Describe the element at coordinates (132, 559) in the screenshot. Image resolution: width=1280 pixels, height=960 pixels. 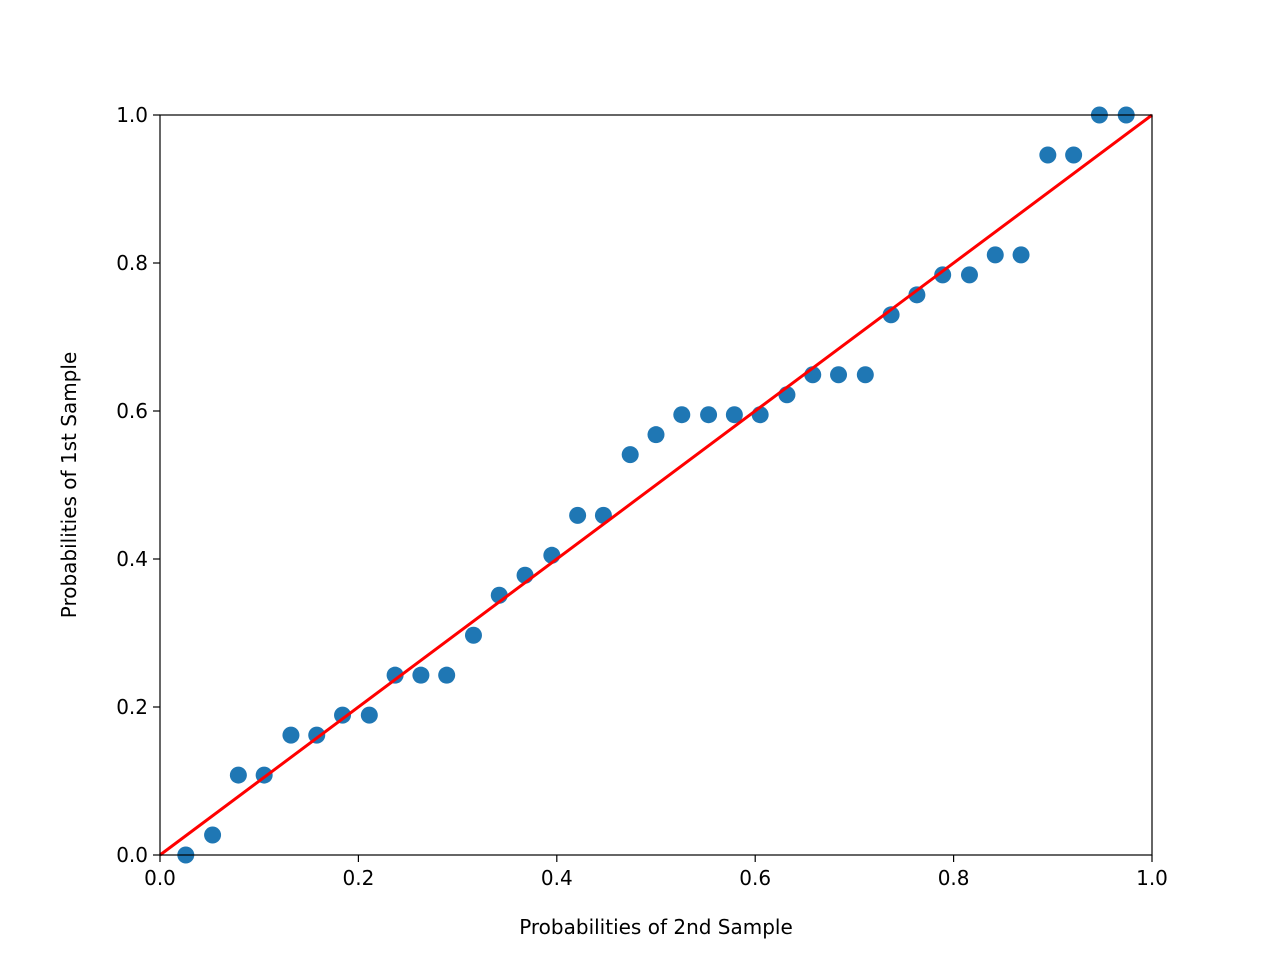
I see `y-tick-label: 0.4` at that location.